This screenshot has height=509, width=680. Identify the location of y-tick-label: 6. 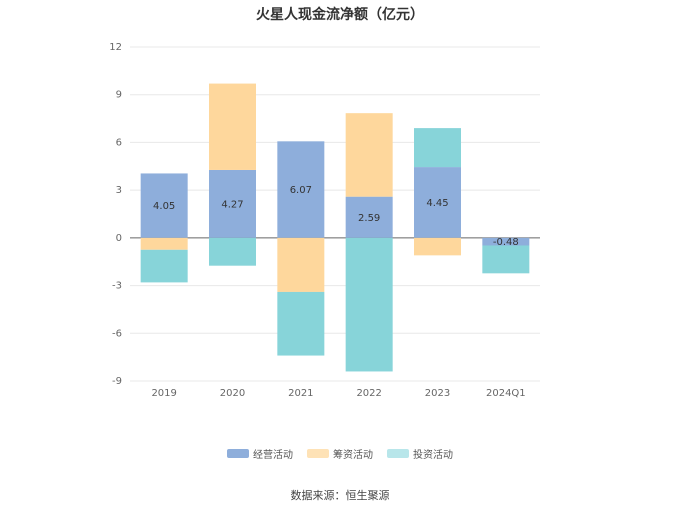
(119, 142).